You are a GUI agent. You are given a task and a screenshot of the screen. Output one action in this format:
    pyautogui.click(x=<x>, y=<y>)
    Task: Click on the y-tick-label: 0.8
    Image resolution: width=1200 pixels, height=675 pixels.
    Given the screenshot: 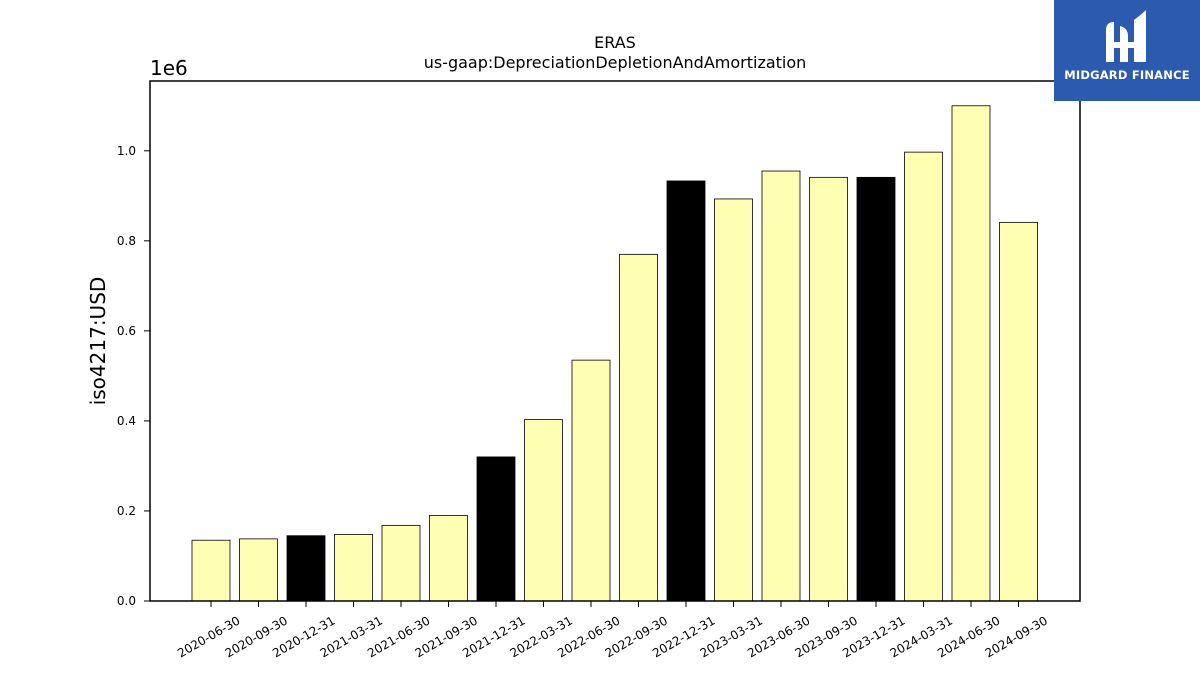 What is the action you would take?
    pyautogui.click(x=126, y=241)
    